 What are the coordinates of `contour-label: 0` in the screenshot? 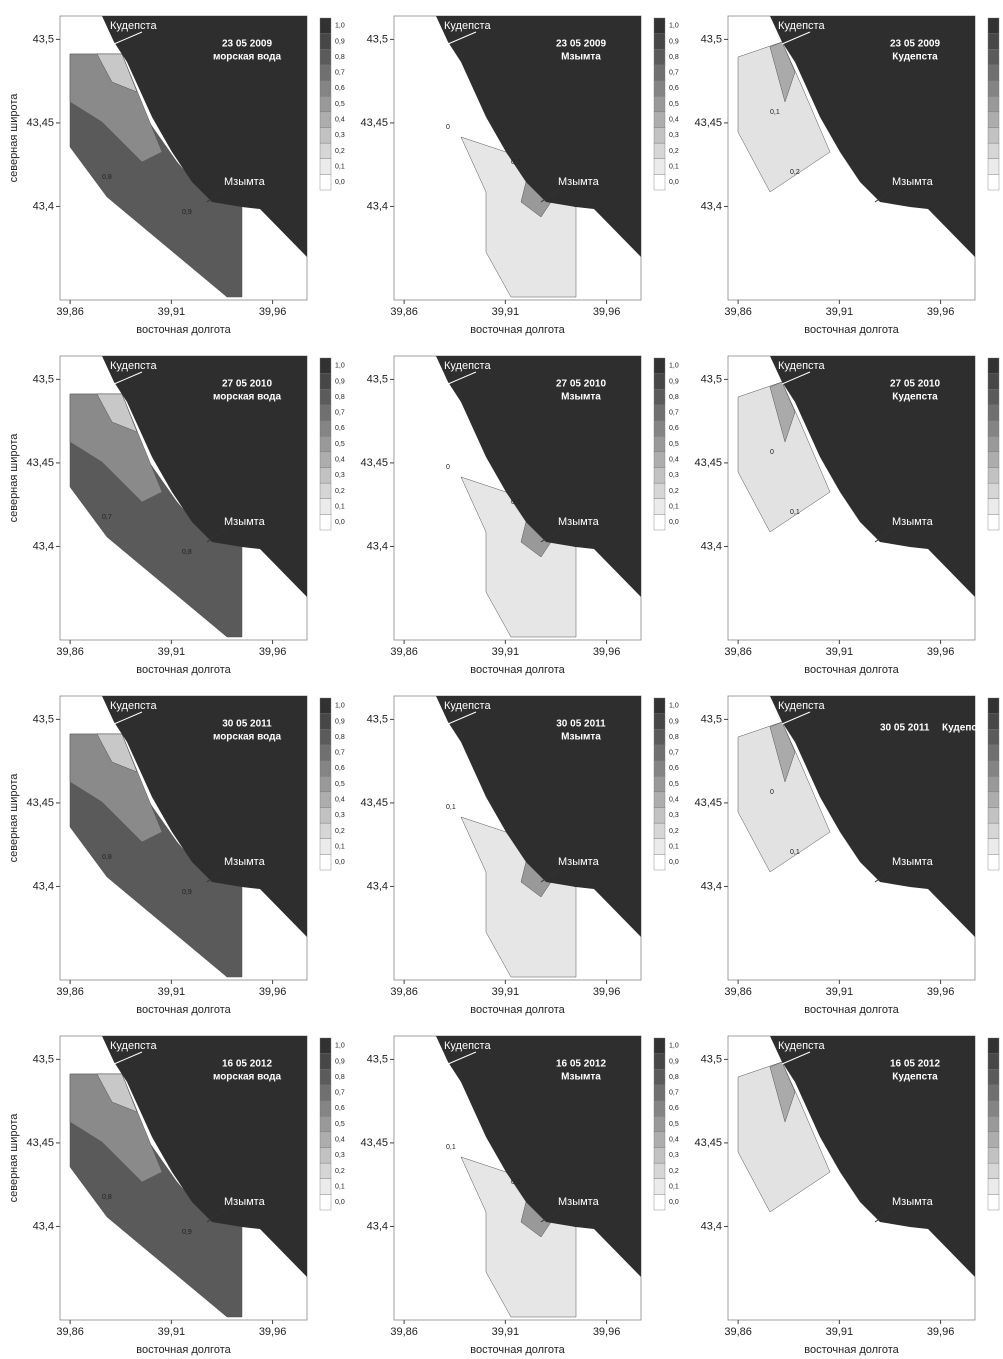 It's located at (772, 792).